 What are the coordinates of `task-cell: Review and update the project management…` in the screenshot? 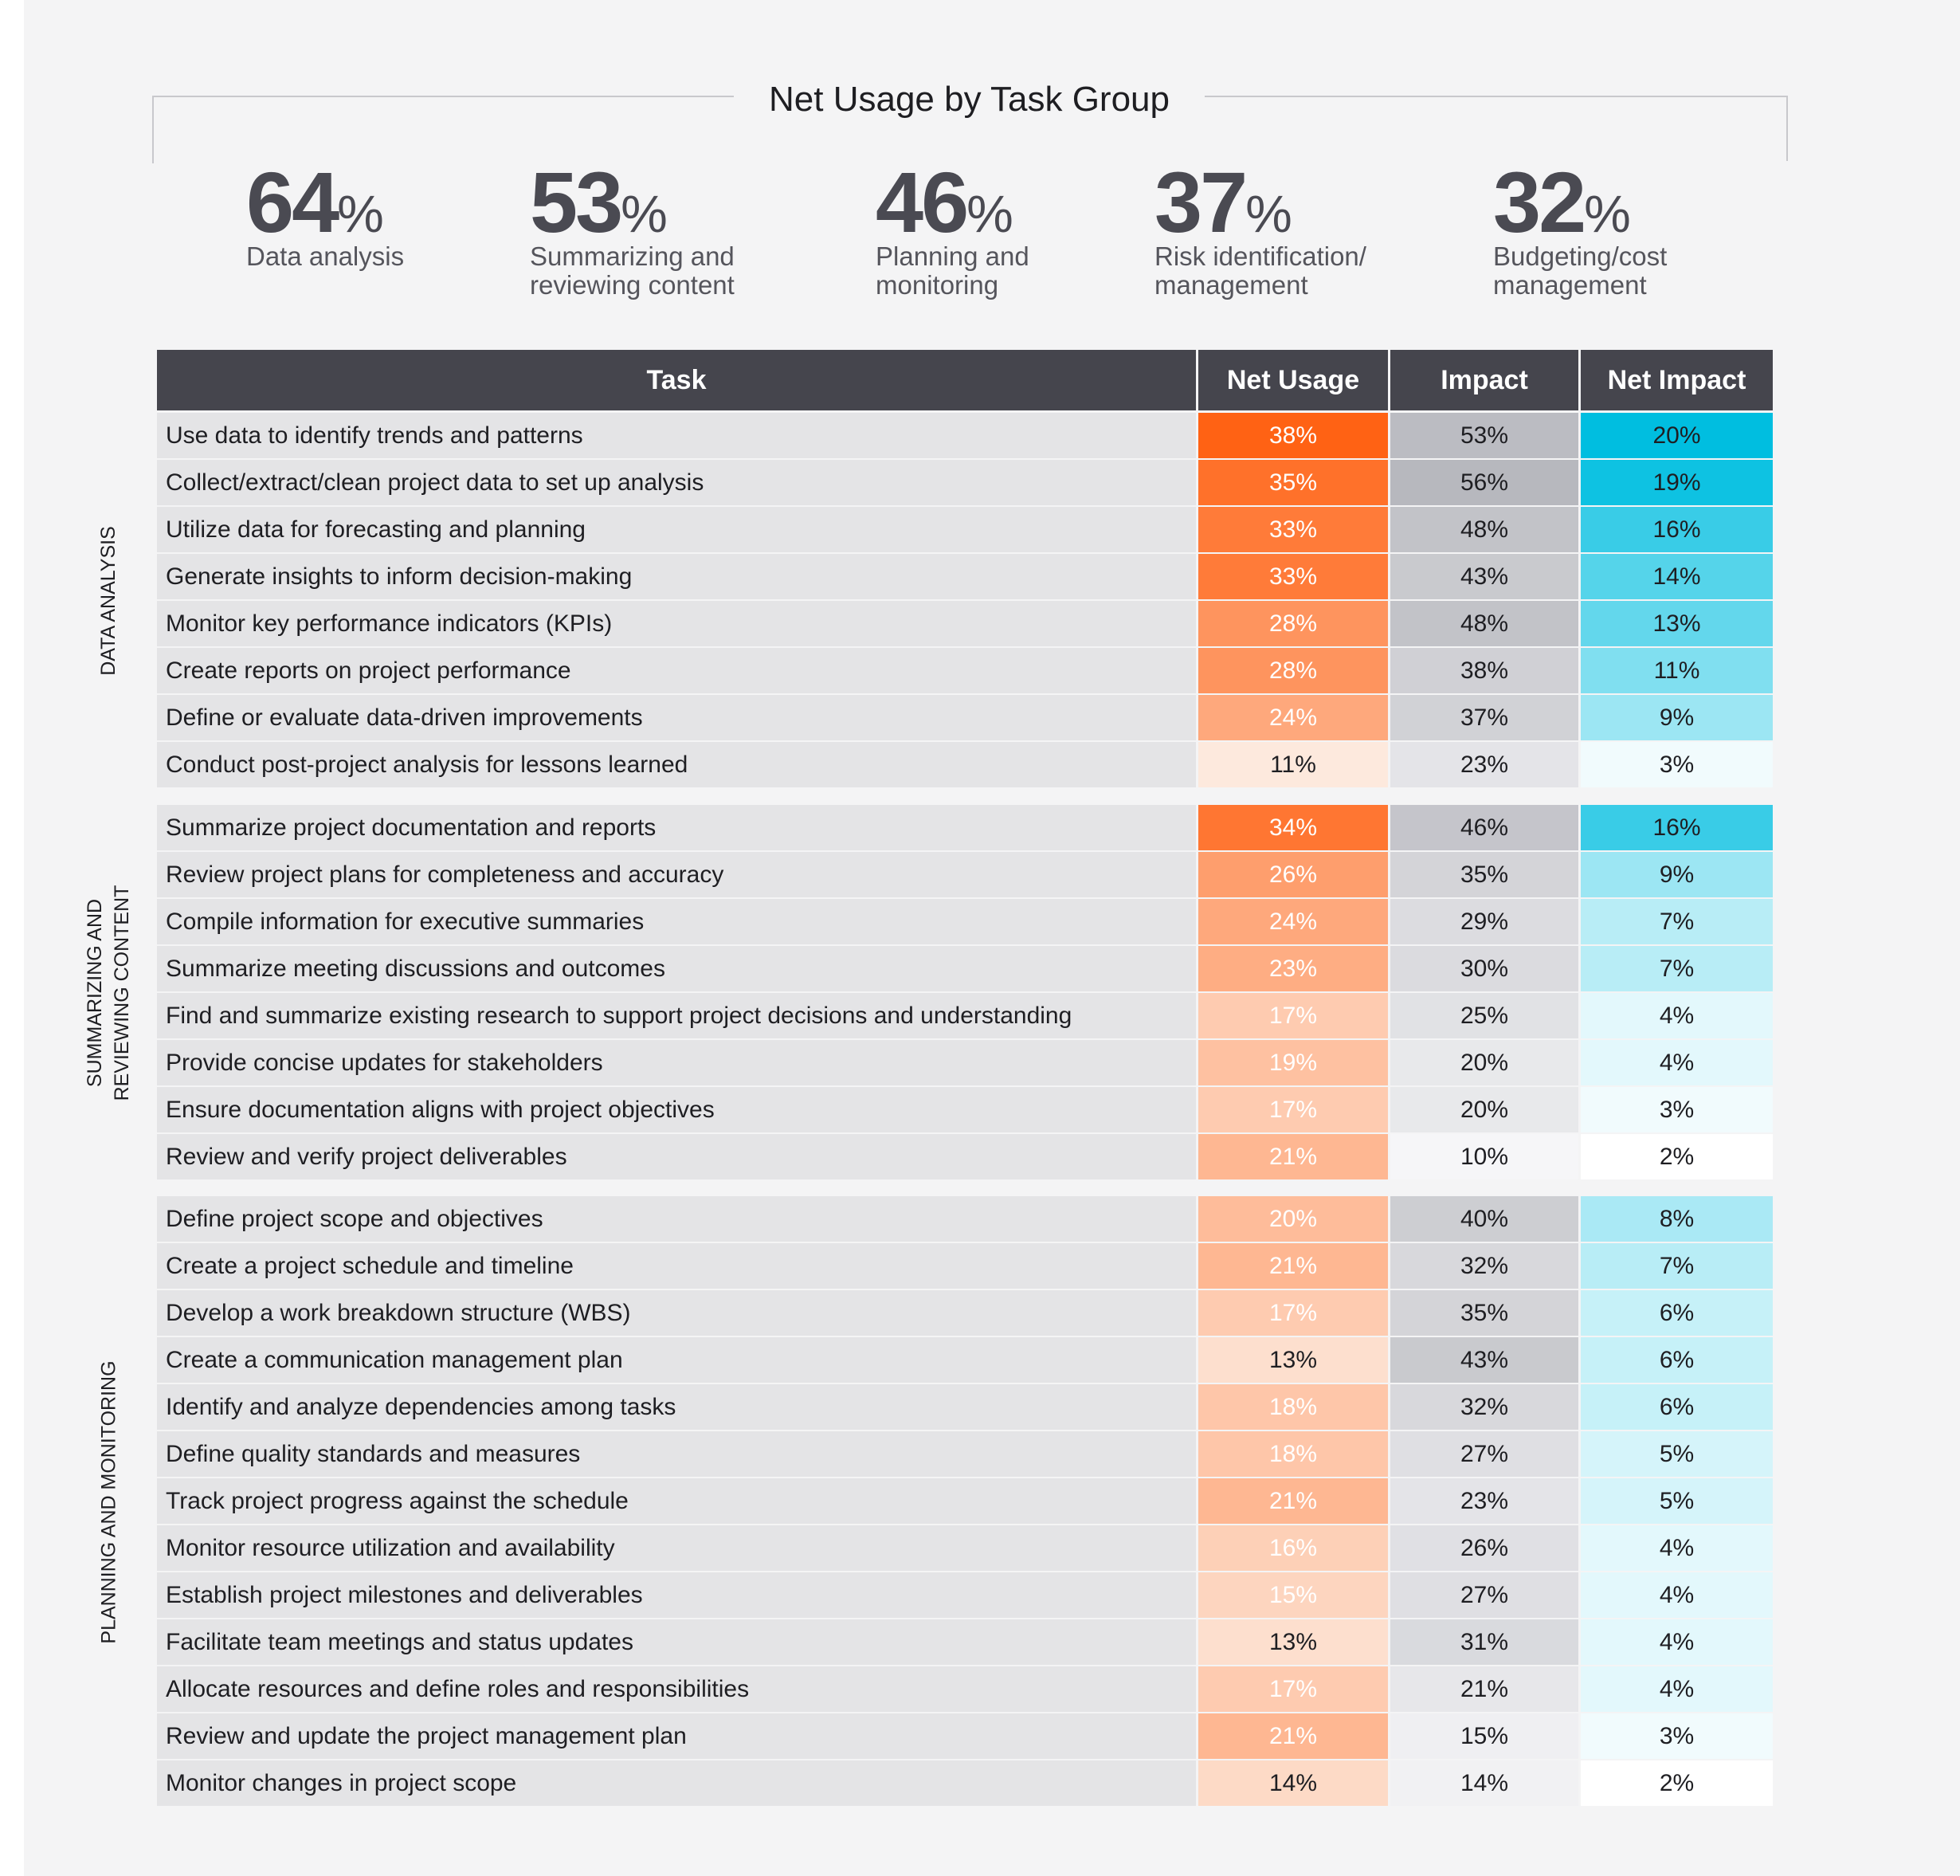 It's located at (676, 1736).